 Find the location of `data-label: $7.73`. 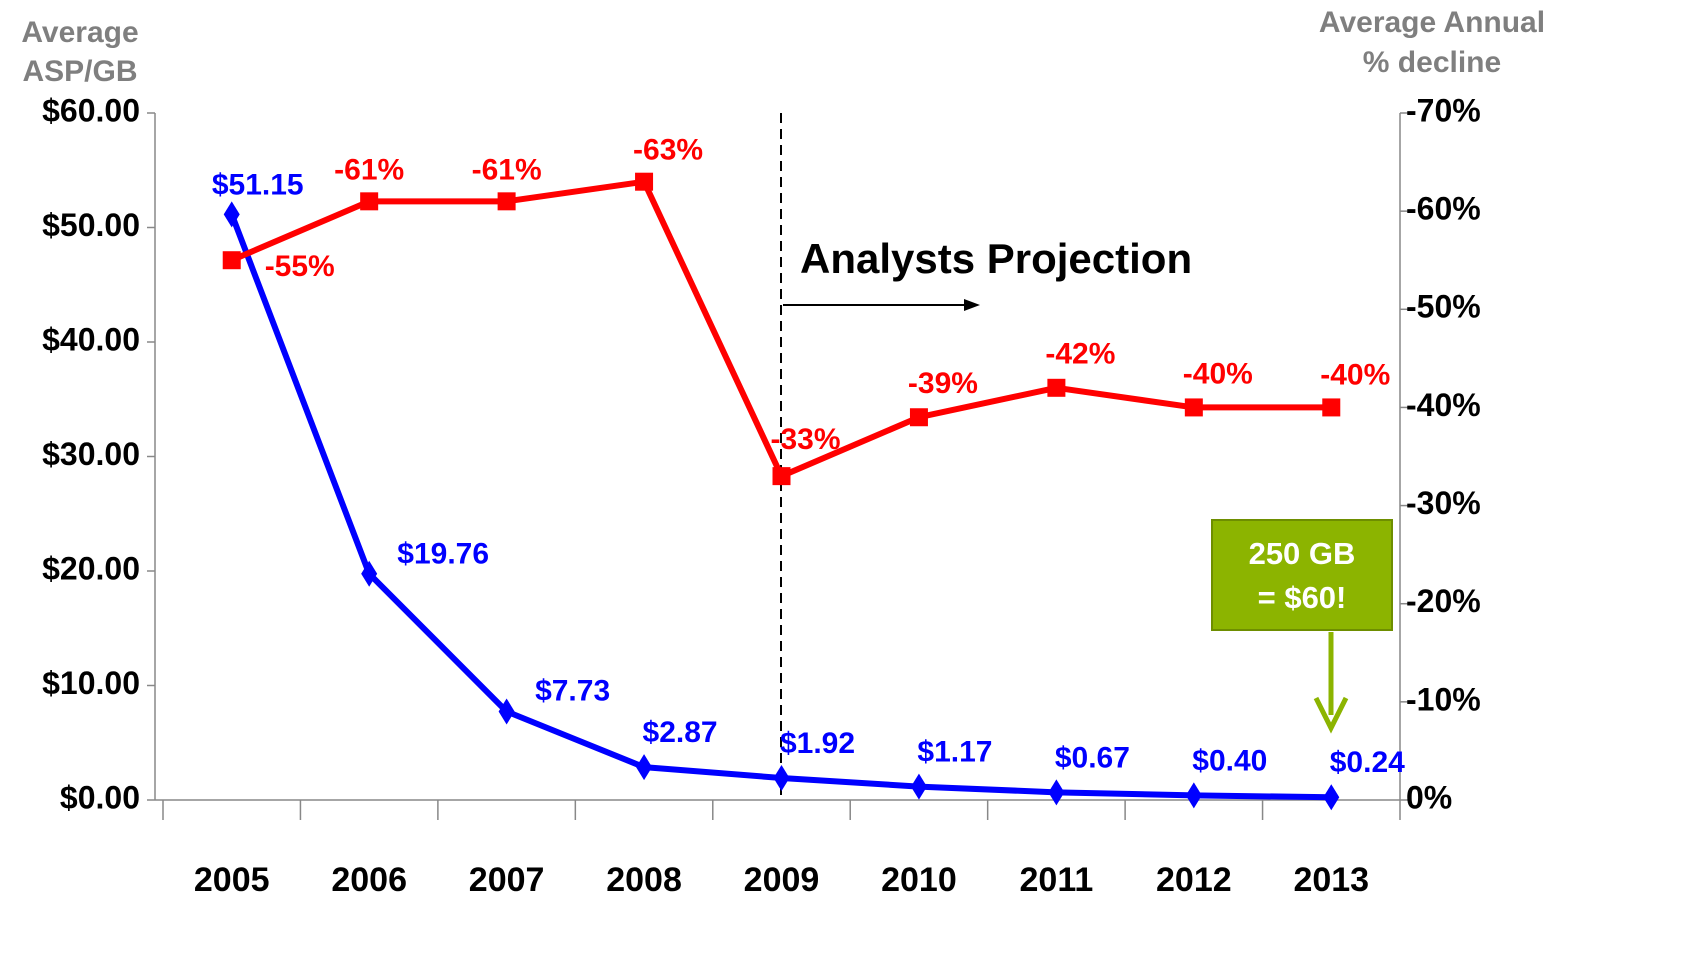

data-label: $7.73 is located at coordinates (572, 690).